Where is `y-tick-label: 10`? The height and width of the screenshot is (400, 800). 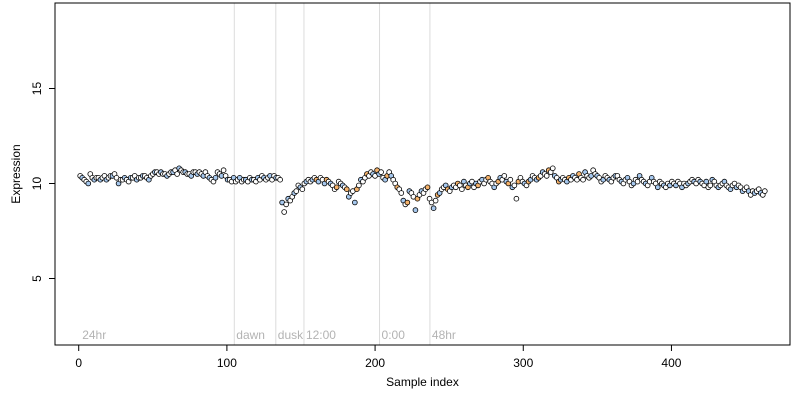 y-tick-label: 10 is located at coordinates (37, 184).